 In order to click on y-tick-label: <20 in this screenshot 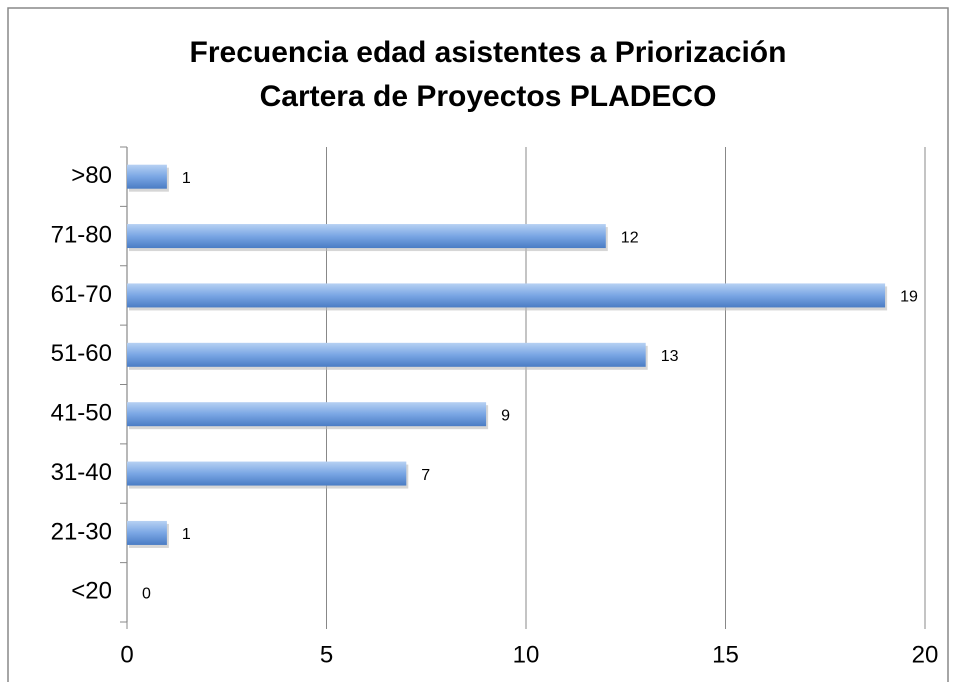, I will do `click(91, 591)`.